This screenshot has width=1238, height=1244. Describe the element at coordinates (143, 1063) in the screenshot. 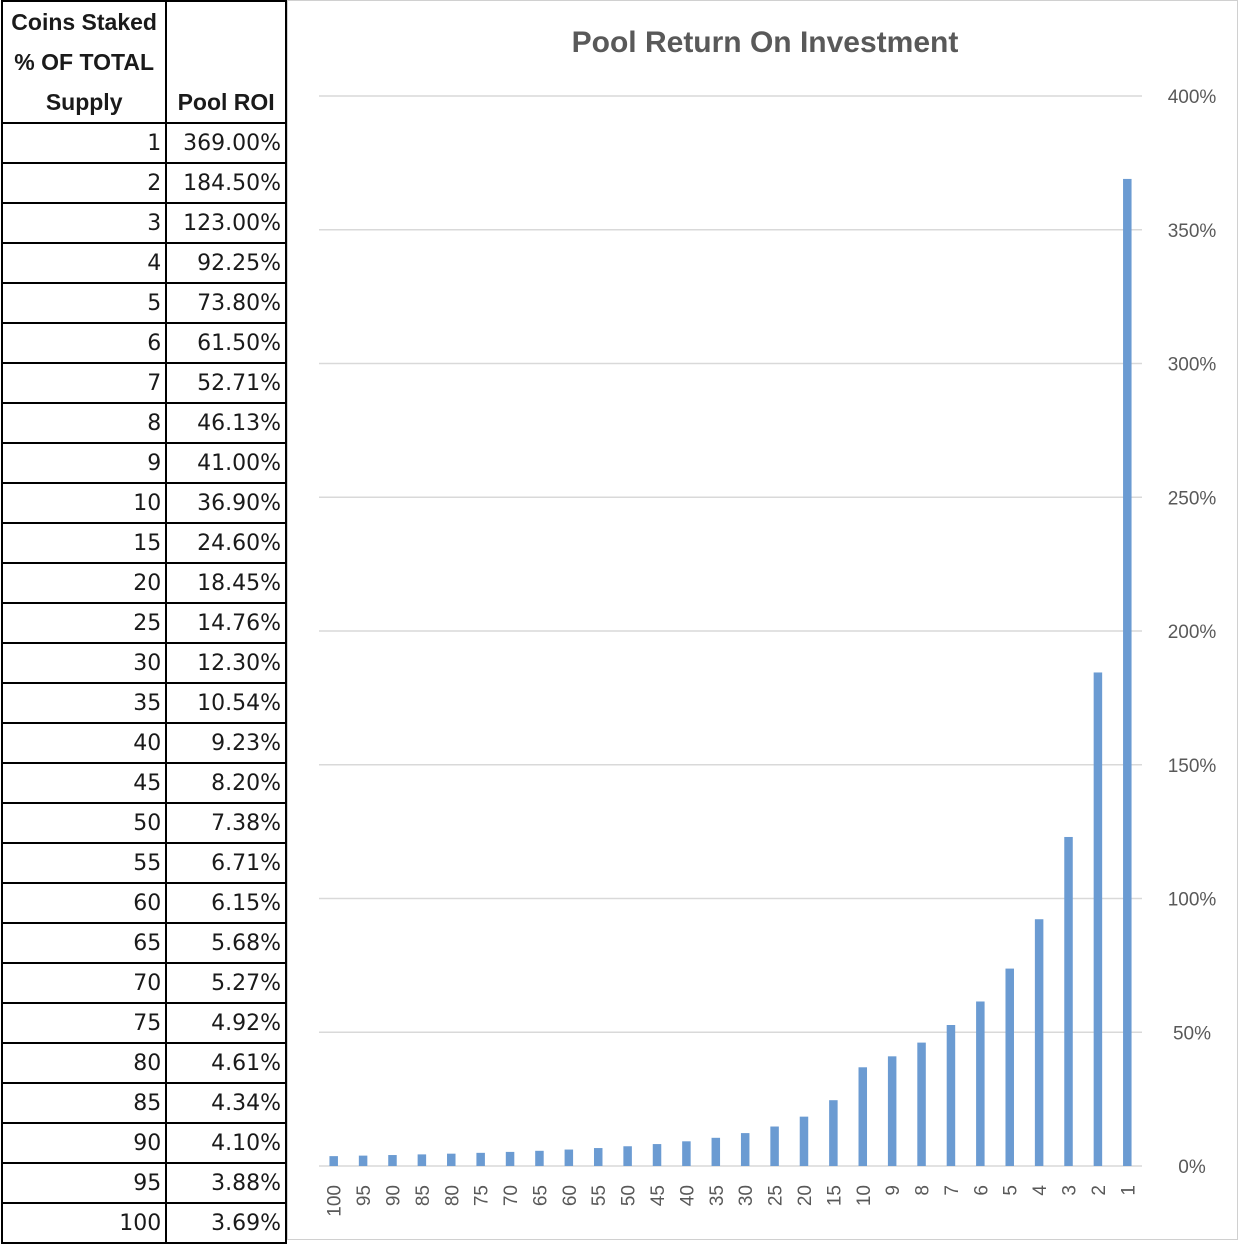

I see `table-row: 80 4.61%` at that location.